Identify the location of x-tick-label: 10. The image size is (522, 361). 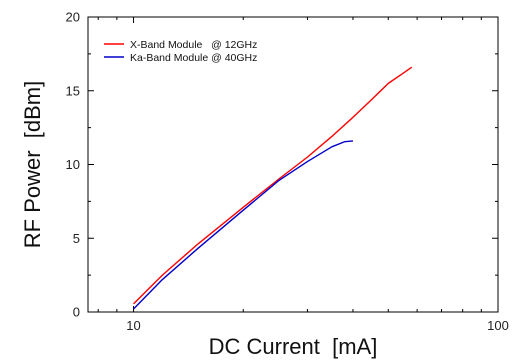
(133, 325).